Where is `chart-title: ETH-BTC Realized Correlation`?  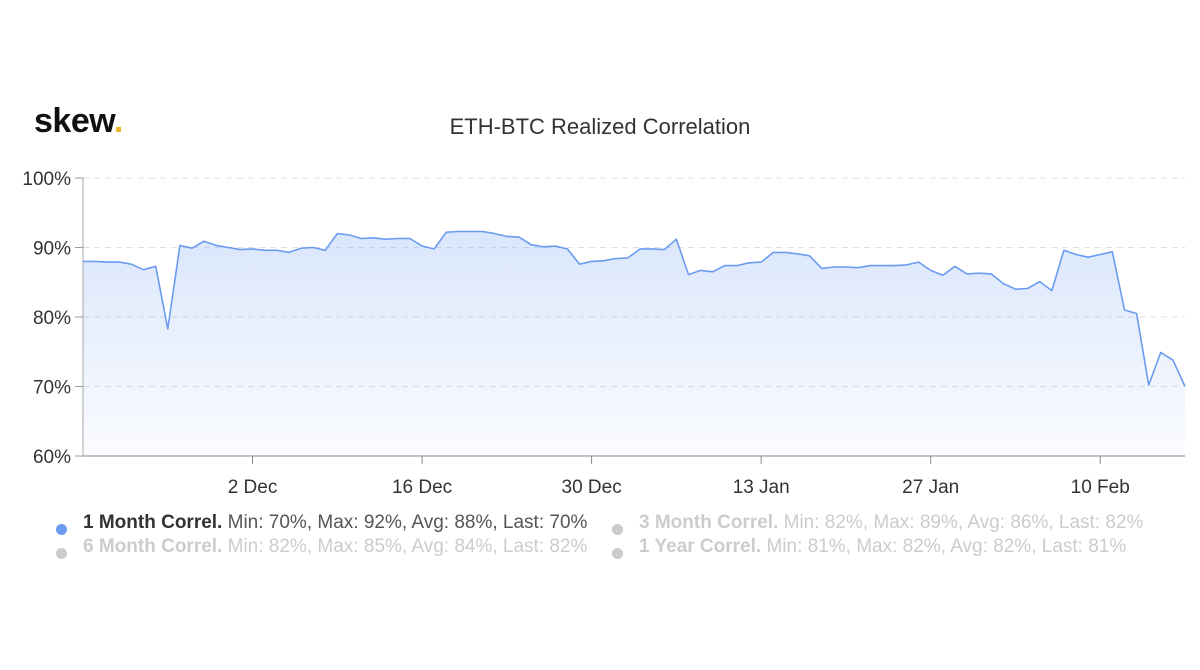
chart-title: ETH-BTC Realized Correlation is located at coordinates (600, 126).